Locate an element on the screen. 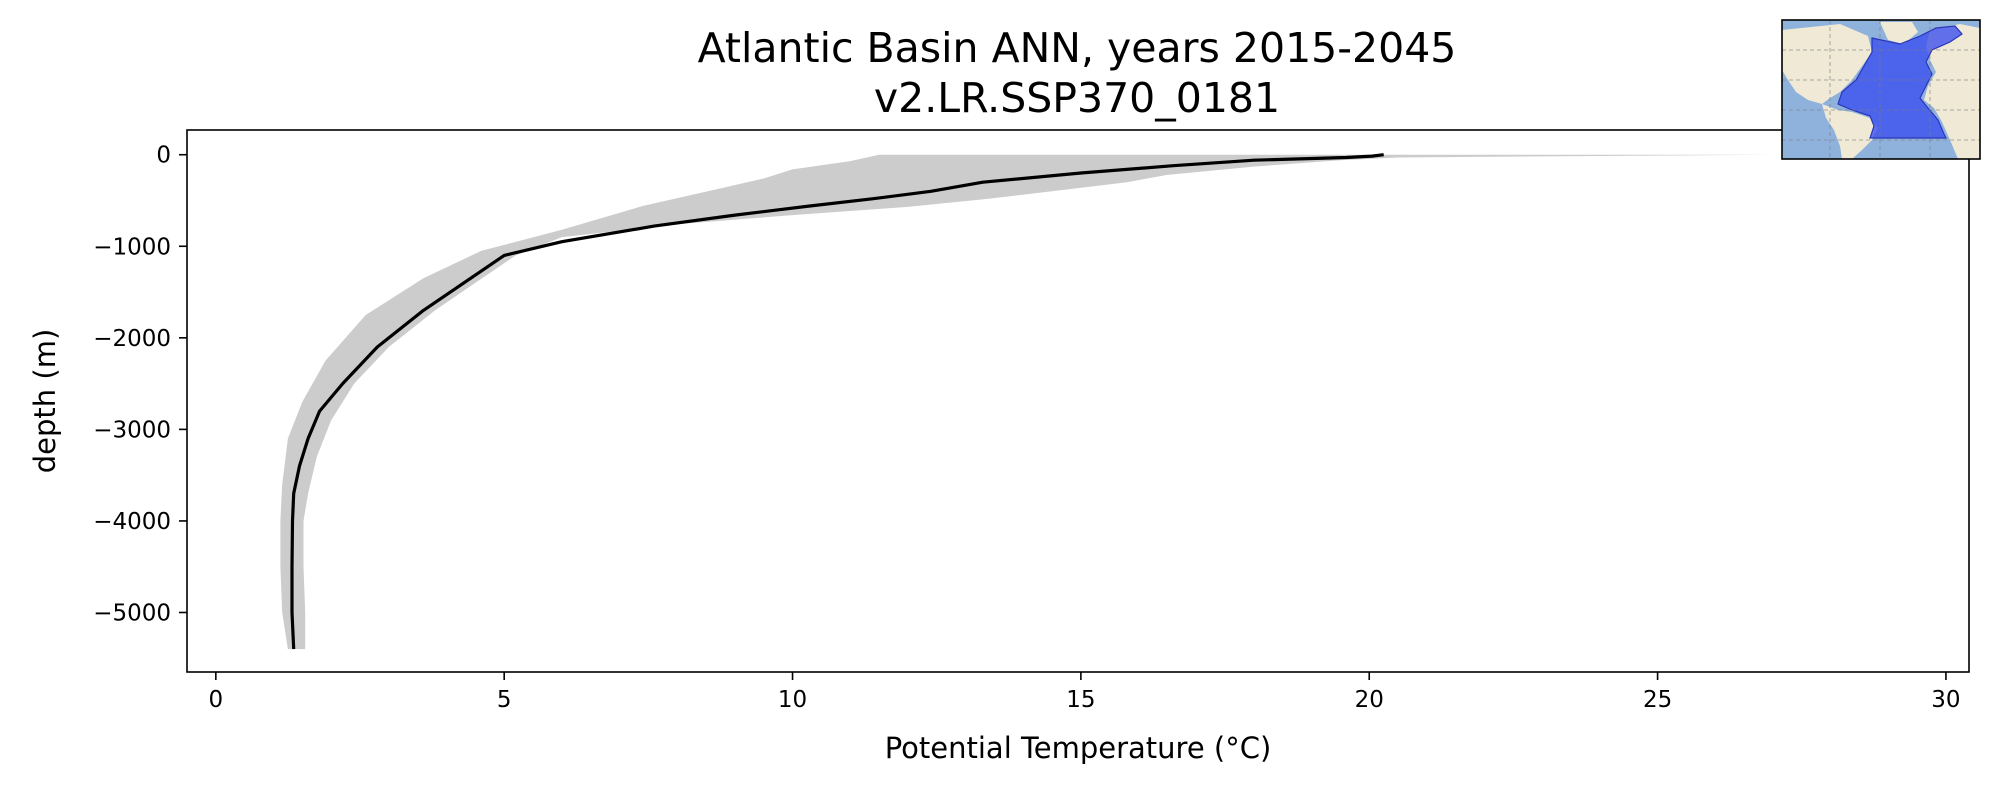 The height and width of the screenshot is (800, 2000). y-tick-label: −3000 is located at coordinates (132, 430).